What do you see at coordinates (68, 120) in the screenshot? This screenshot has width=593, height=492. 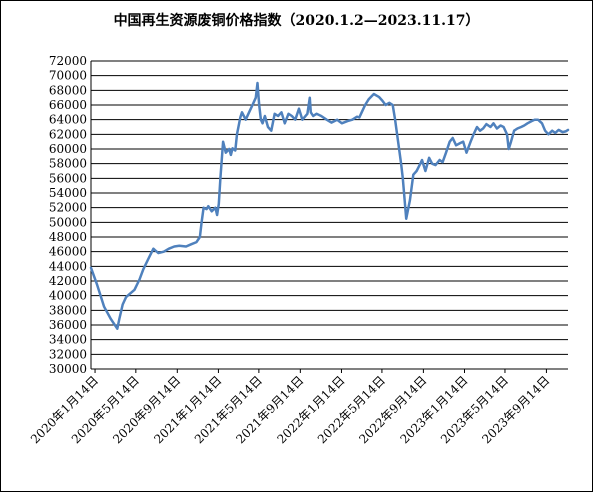 I see `y-tick-label-64000: 64000` at bounding box center [68, 120].